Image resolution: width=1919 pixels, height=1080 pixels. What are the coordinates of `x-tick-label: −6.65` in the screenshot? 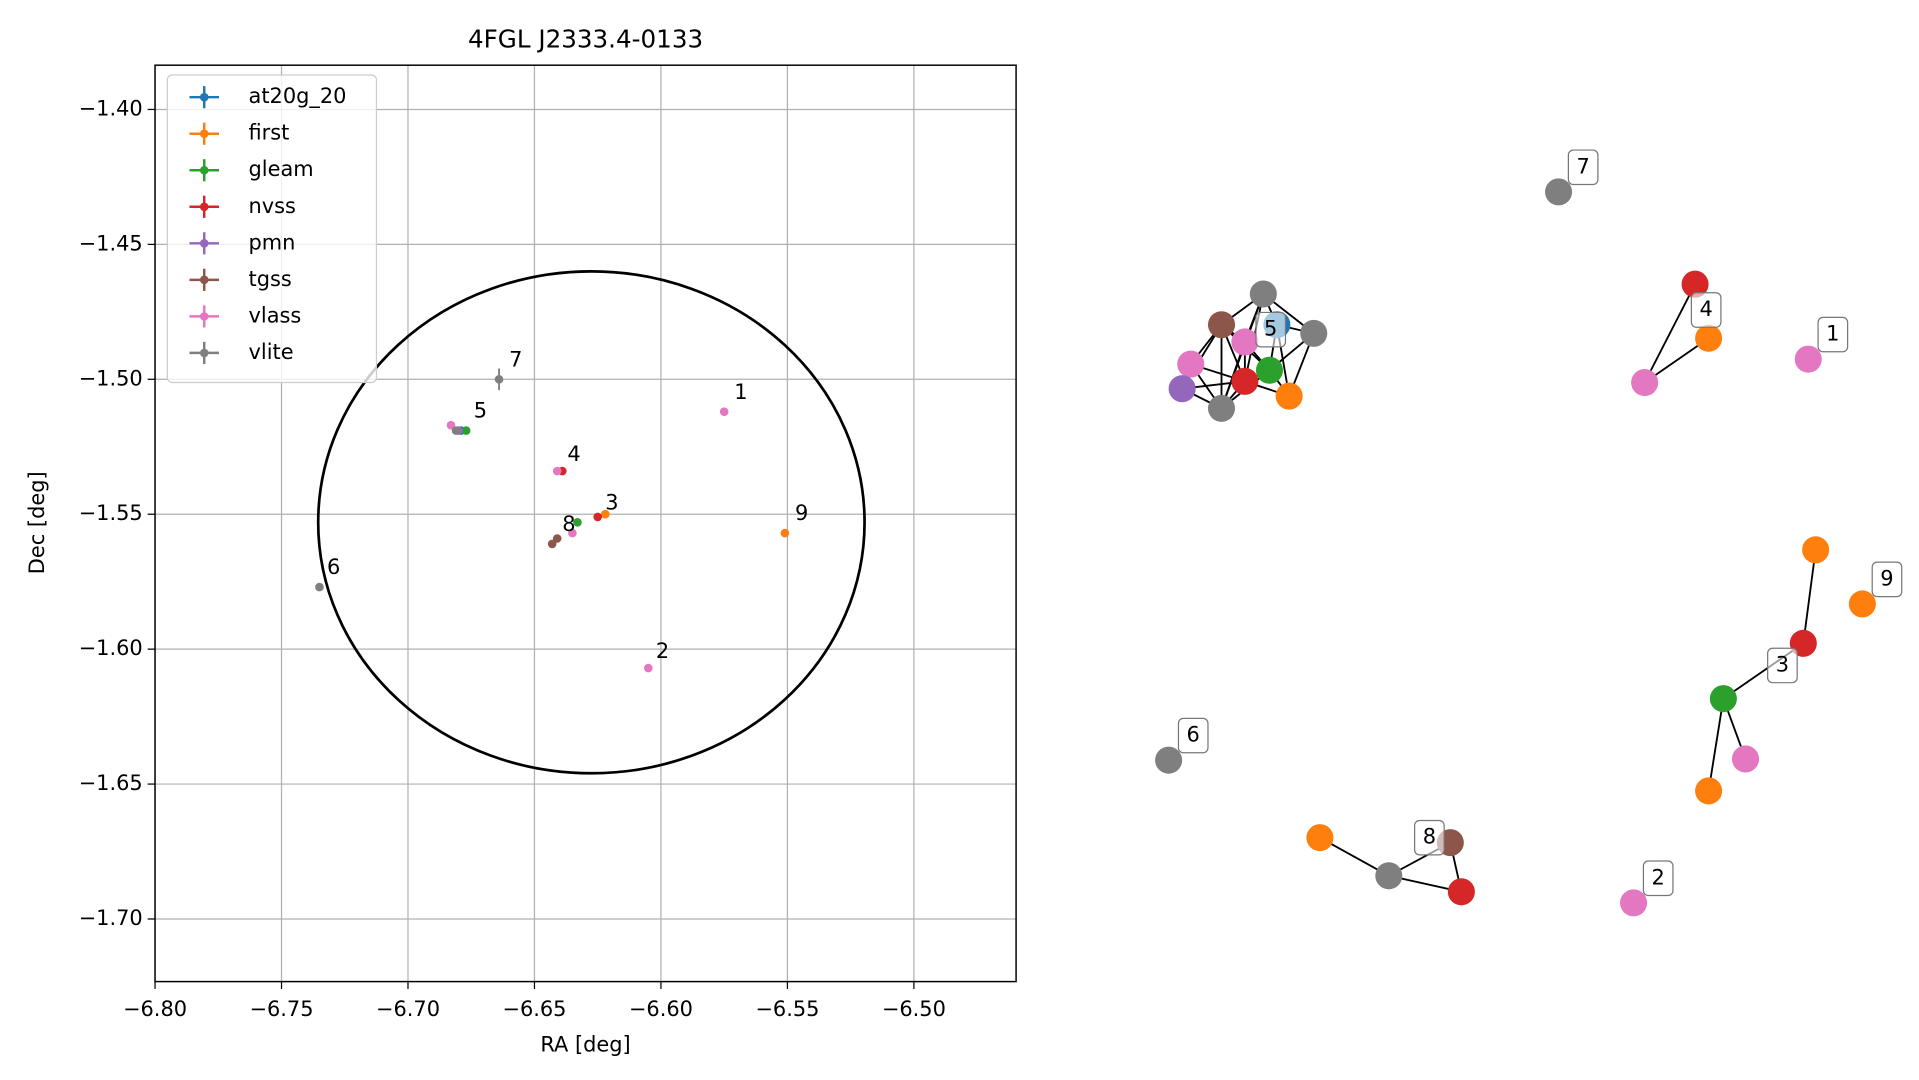 It's located at (534, 1009).